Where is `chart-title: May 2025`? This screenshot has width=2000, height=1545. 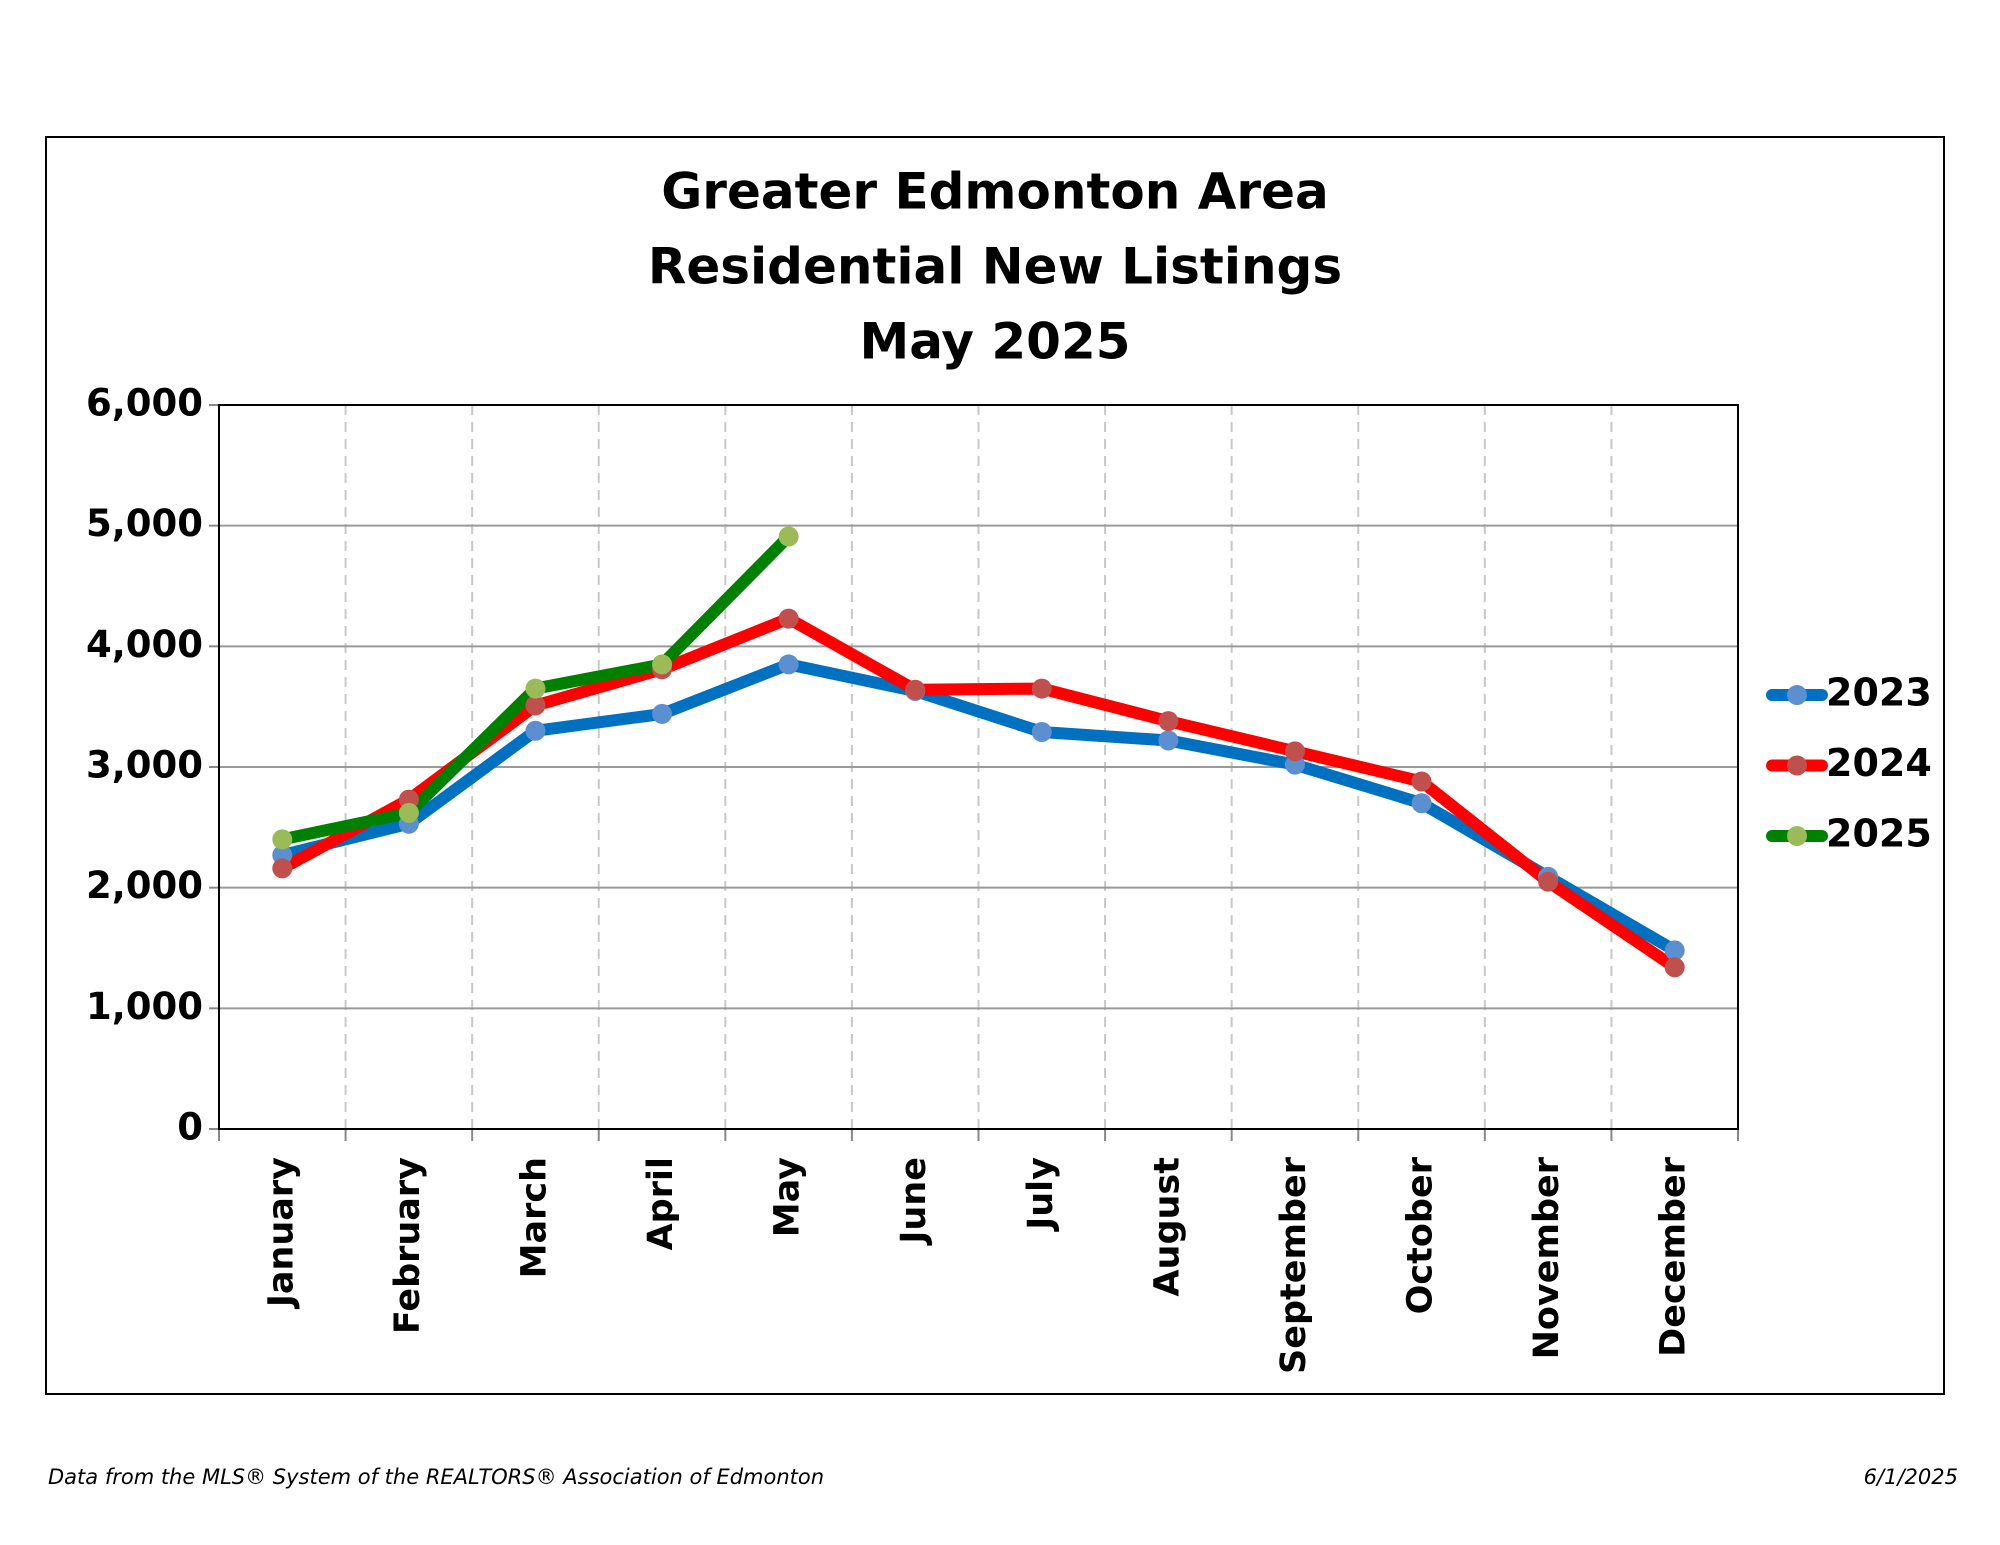 chart-title: May 2025 is located at coordinates (994, 342).